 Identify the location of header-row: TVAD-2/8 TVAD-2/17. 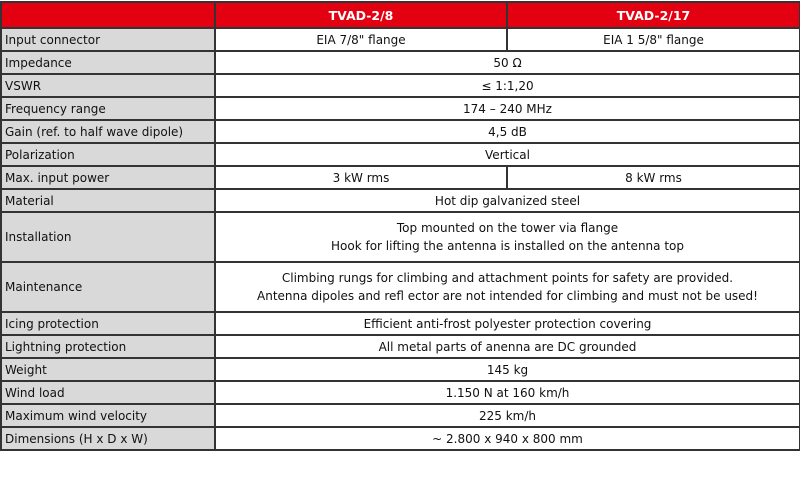
(400, 15).